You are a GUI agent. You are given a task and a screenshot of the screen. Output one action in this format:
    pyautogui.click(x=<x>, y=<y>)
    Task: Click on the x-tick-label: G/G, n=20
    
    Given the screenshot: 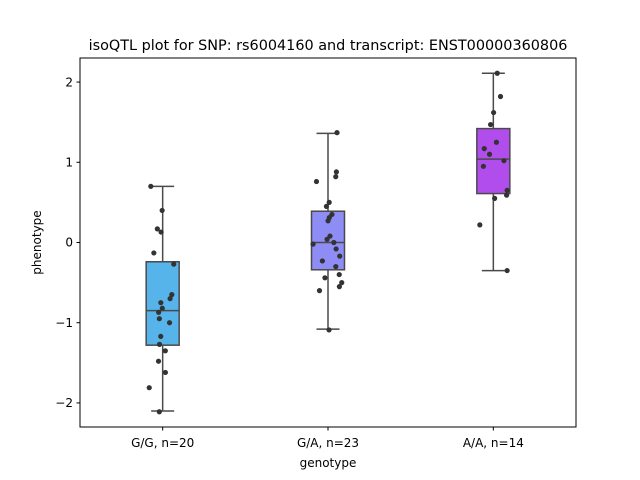 What is the action you would take?
    pyautogui.click(x=162, y=443)
    